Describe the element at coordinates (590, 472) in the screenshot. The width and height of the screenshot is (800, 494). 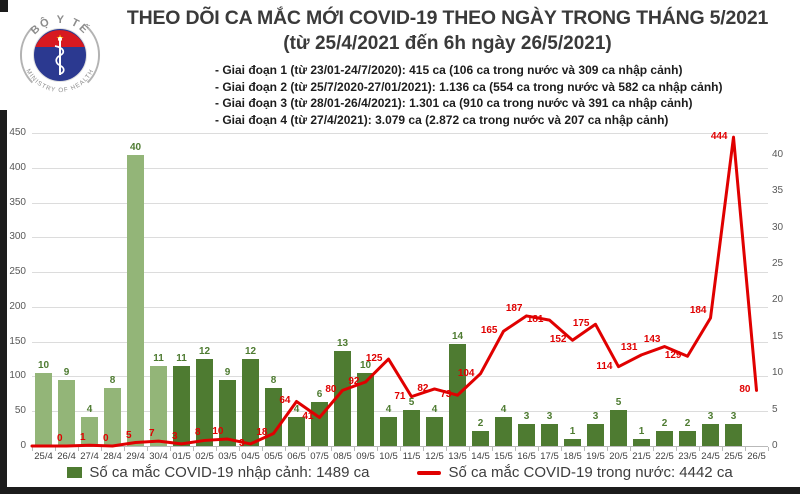
I see `legend-label-domestic: Số ca mắc COVID-19 trong nước: 4442 ca` at that location.